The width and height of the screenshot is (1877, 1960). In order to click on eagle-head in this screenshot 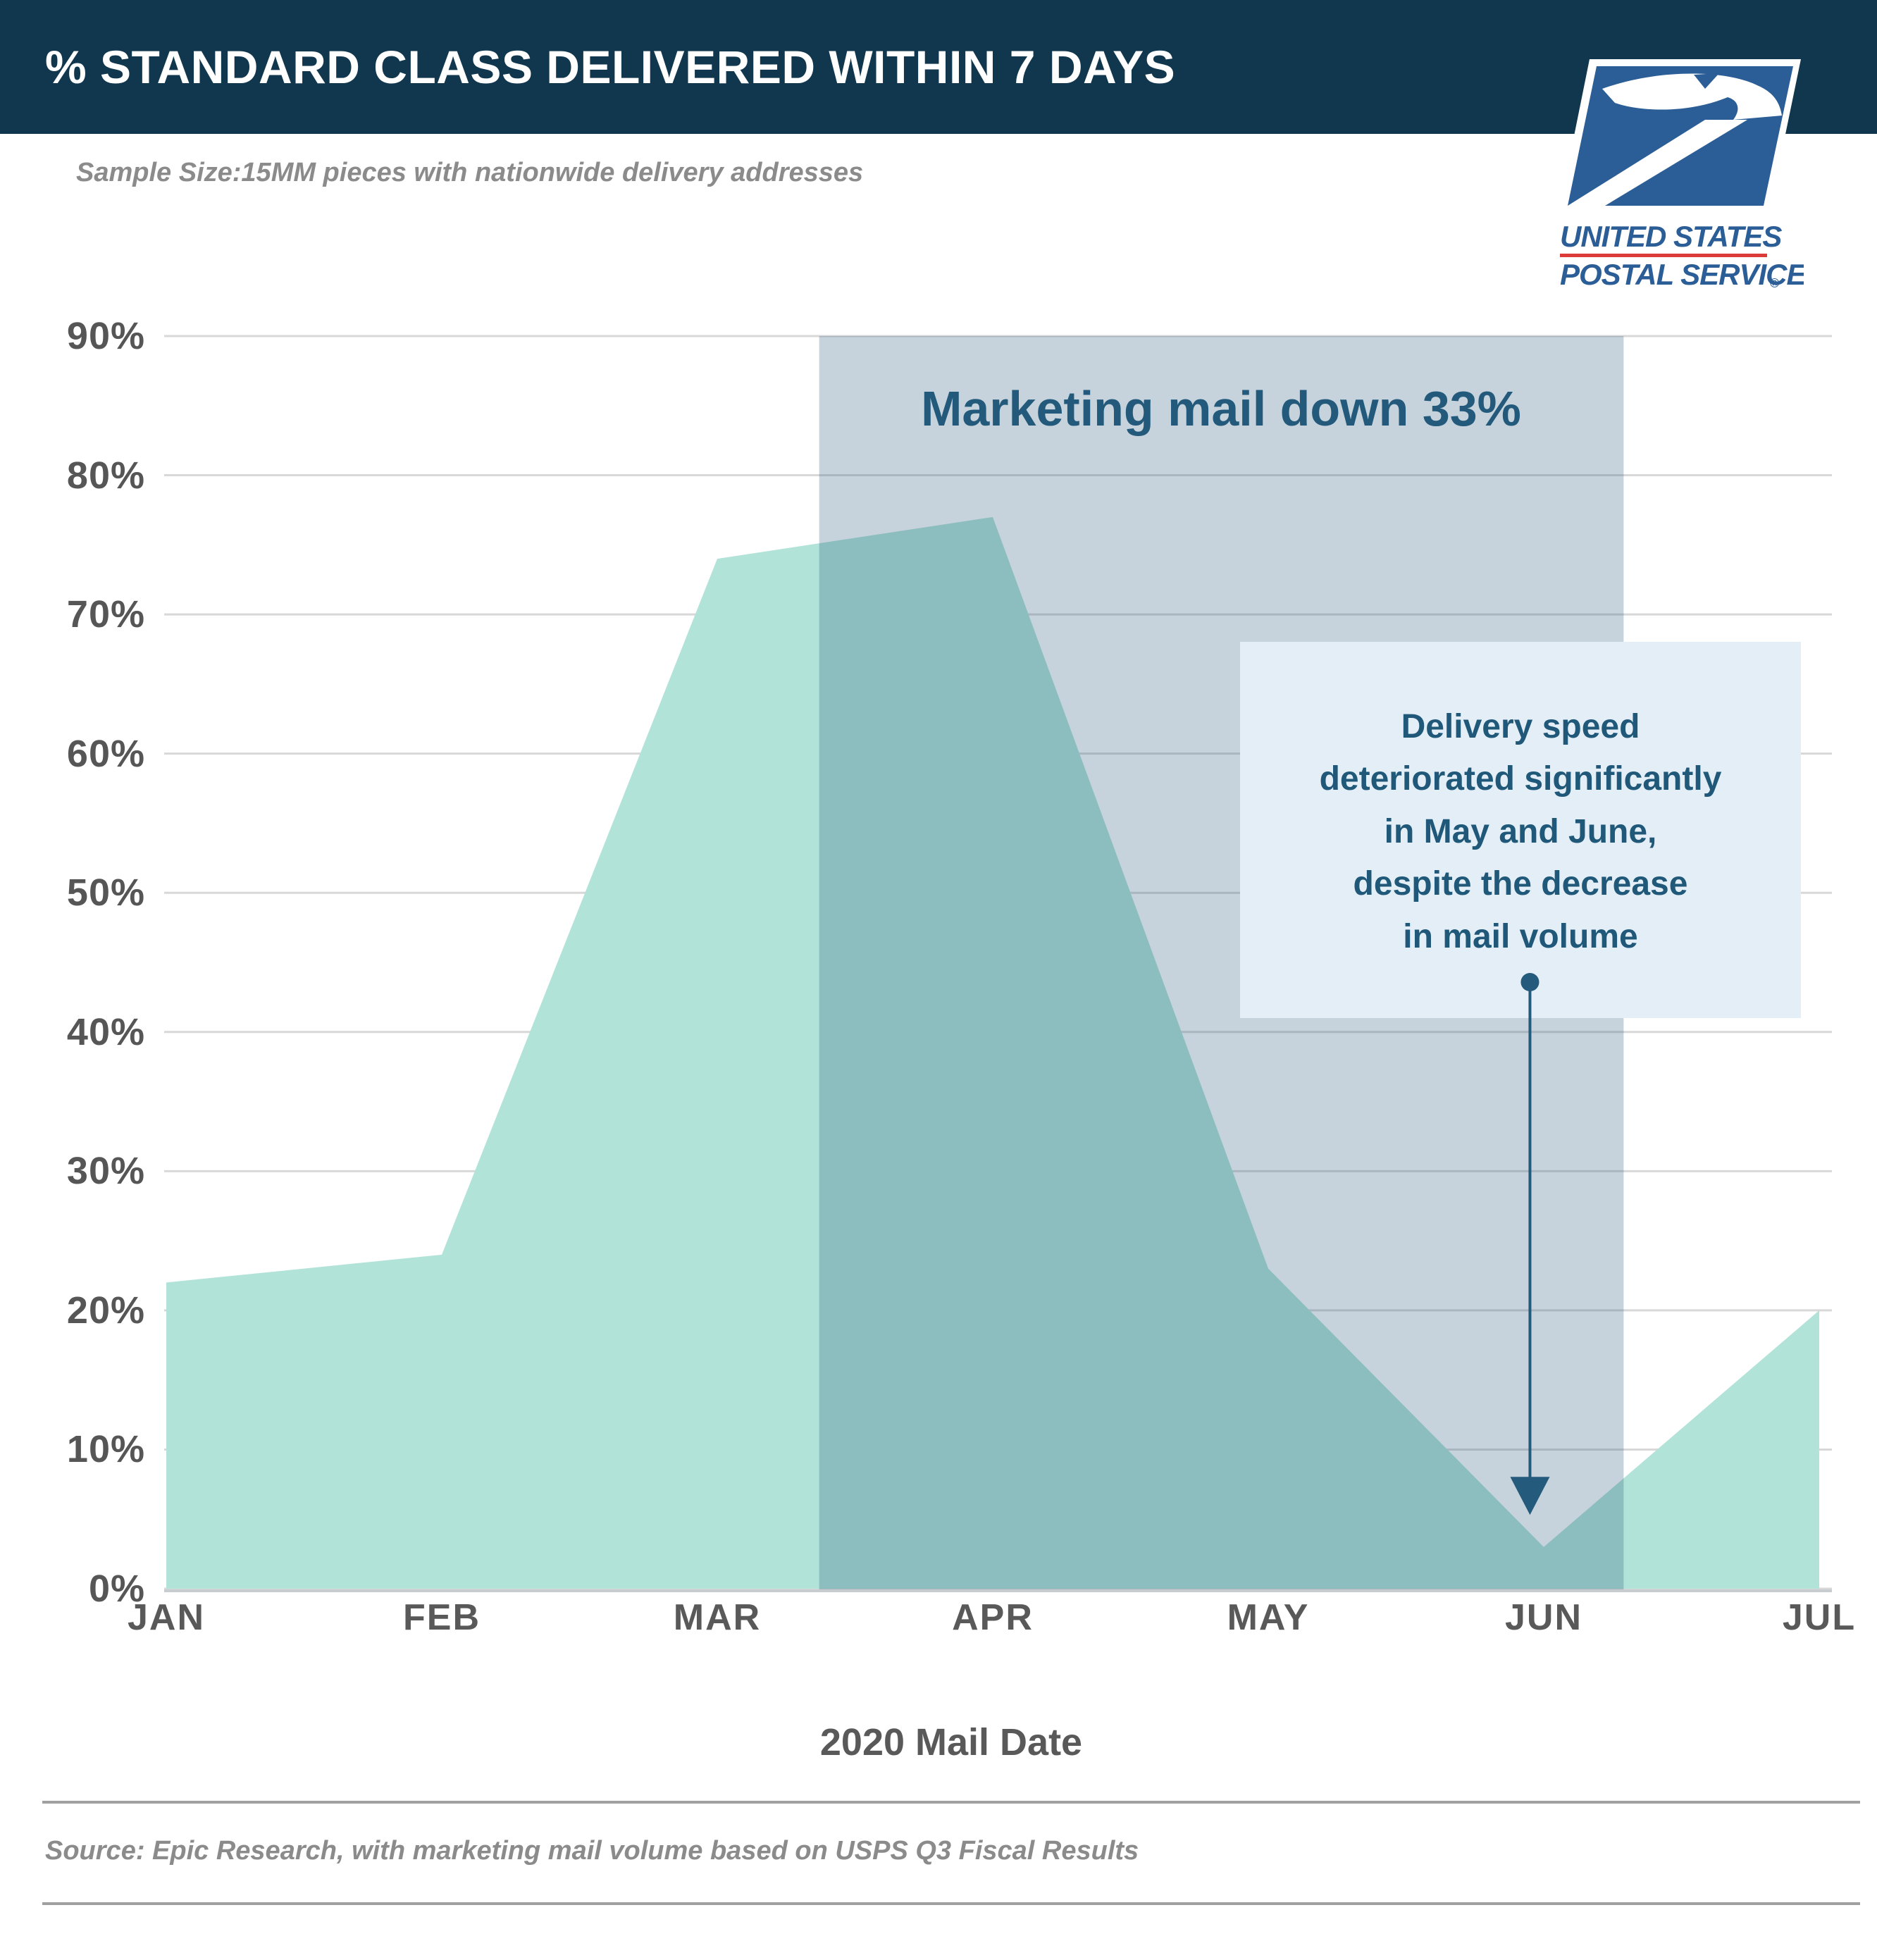, I will do `click(1692, 97)`.